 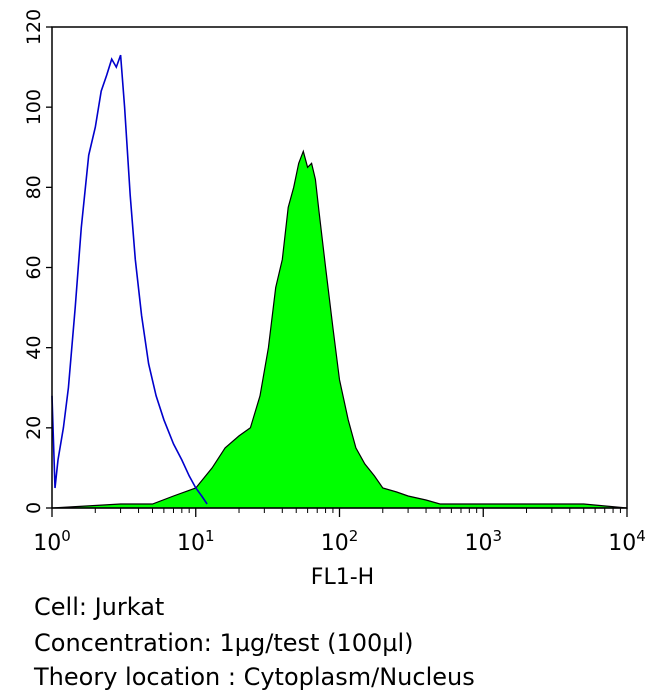 I want to click on y-tick-label: 60, so click(x=34, y=267).